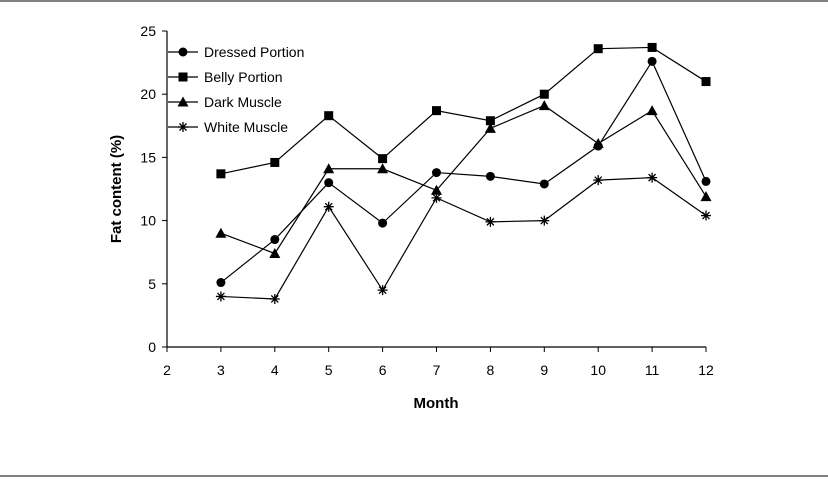 This screenshot has height=483, width=828. What do you see at coordinates (148, 31) in the screenshot?
I see `y-tick-label: 25` at bounding box center [148, 31].